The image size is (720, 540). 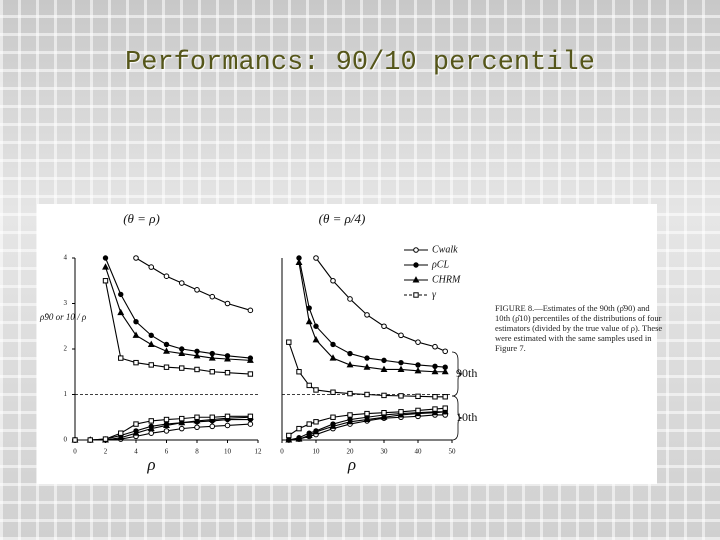 What do you see at coordinates (167, 452) in the screenshot?
I see `x-tick-label: 6` at bounding box center [167, 452].